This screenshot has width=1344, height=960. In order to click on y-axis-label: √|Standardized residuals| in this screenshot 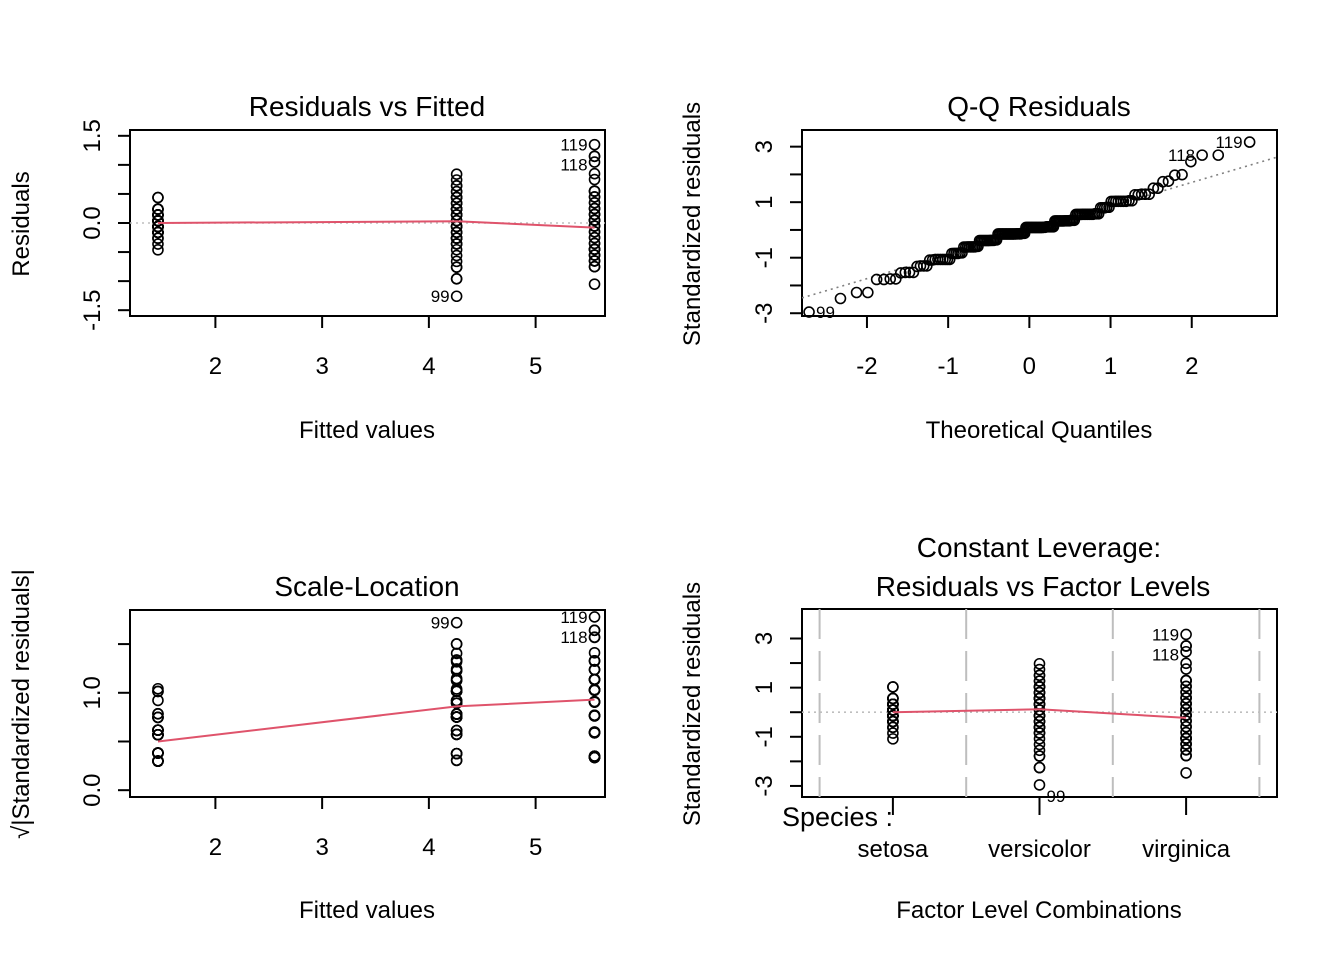, I will do `click(21, 704)`.